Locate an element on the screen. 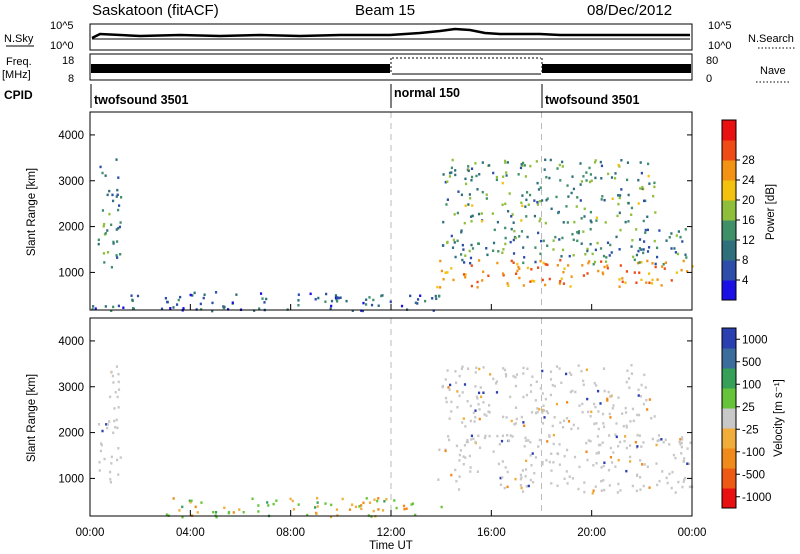  nave-label: Nave is located at coordinates (773, 71).